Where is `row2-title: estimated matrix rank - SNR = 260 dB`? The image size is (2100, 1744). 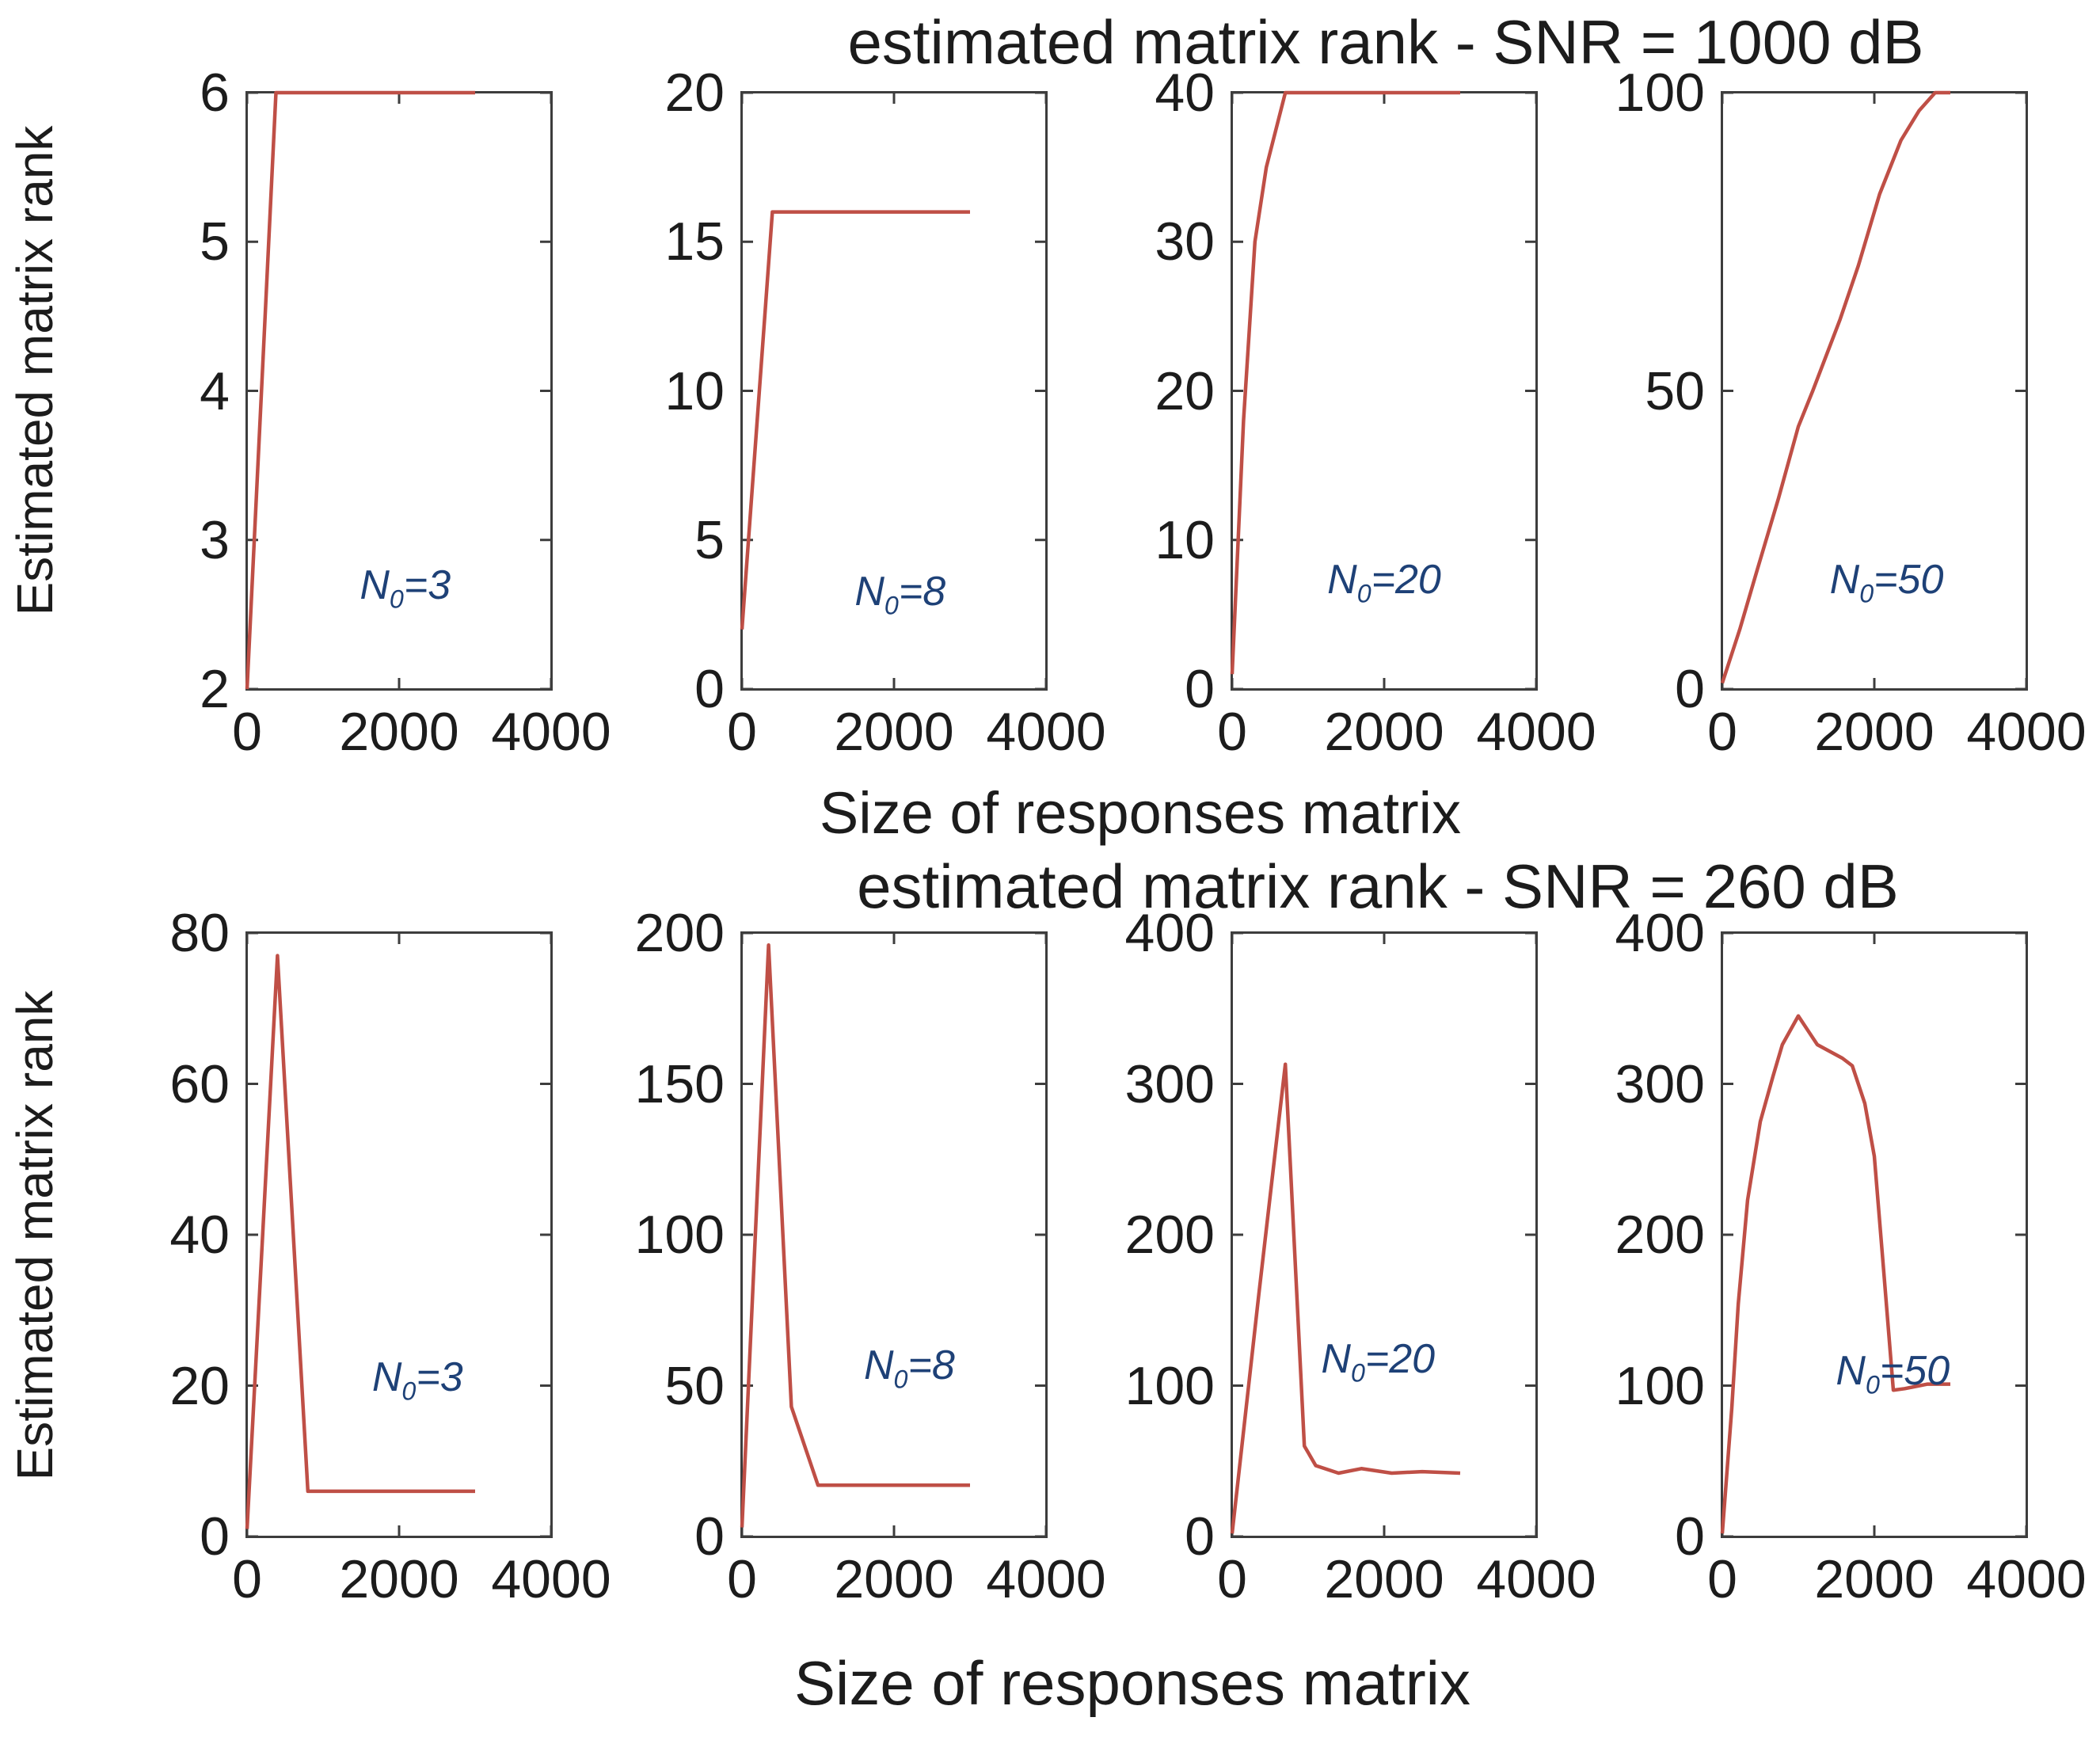
row2-title: estimated matrix rank - SNR = 260 dB is located at coordinates (1378, 886).